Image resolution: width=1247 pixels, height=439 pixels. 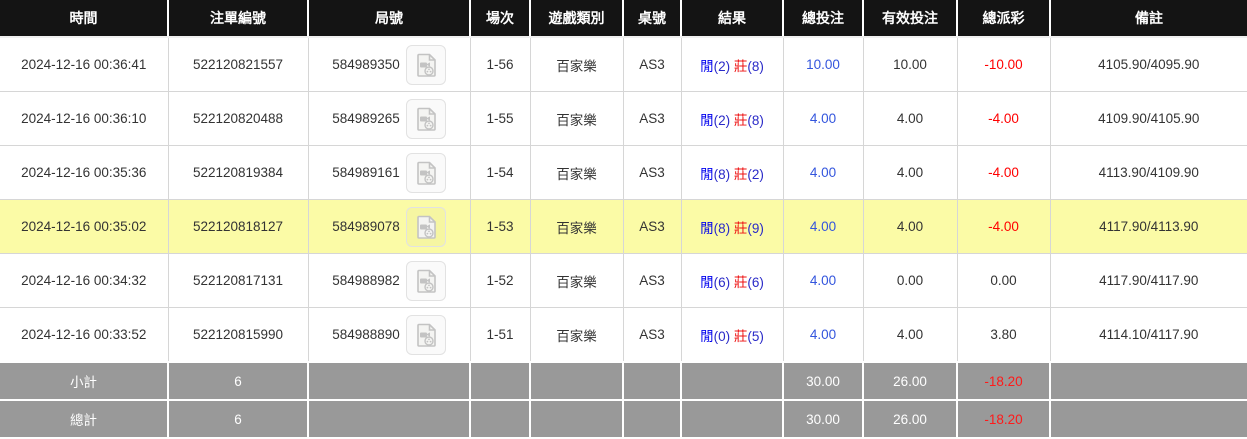 I want to click on cell-round-id: 584988890, so click(x=389, y=335).